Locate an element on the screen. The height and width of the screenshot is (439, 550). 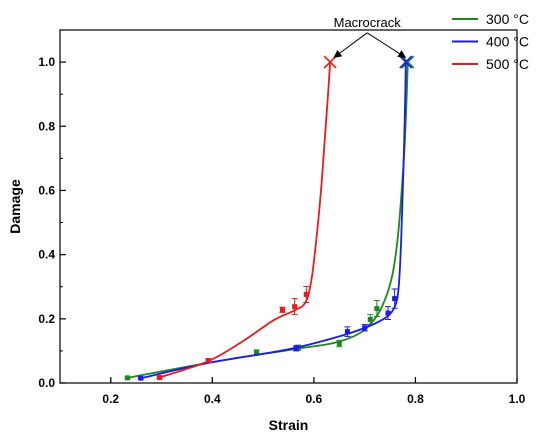
annotation-layer: Macrocrack is located at coordinates (370, 36).